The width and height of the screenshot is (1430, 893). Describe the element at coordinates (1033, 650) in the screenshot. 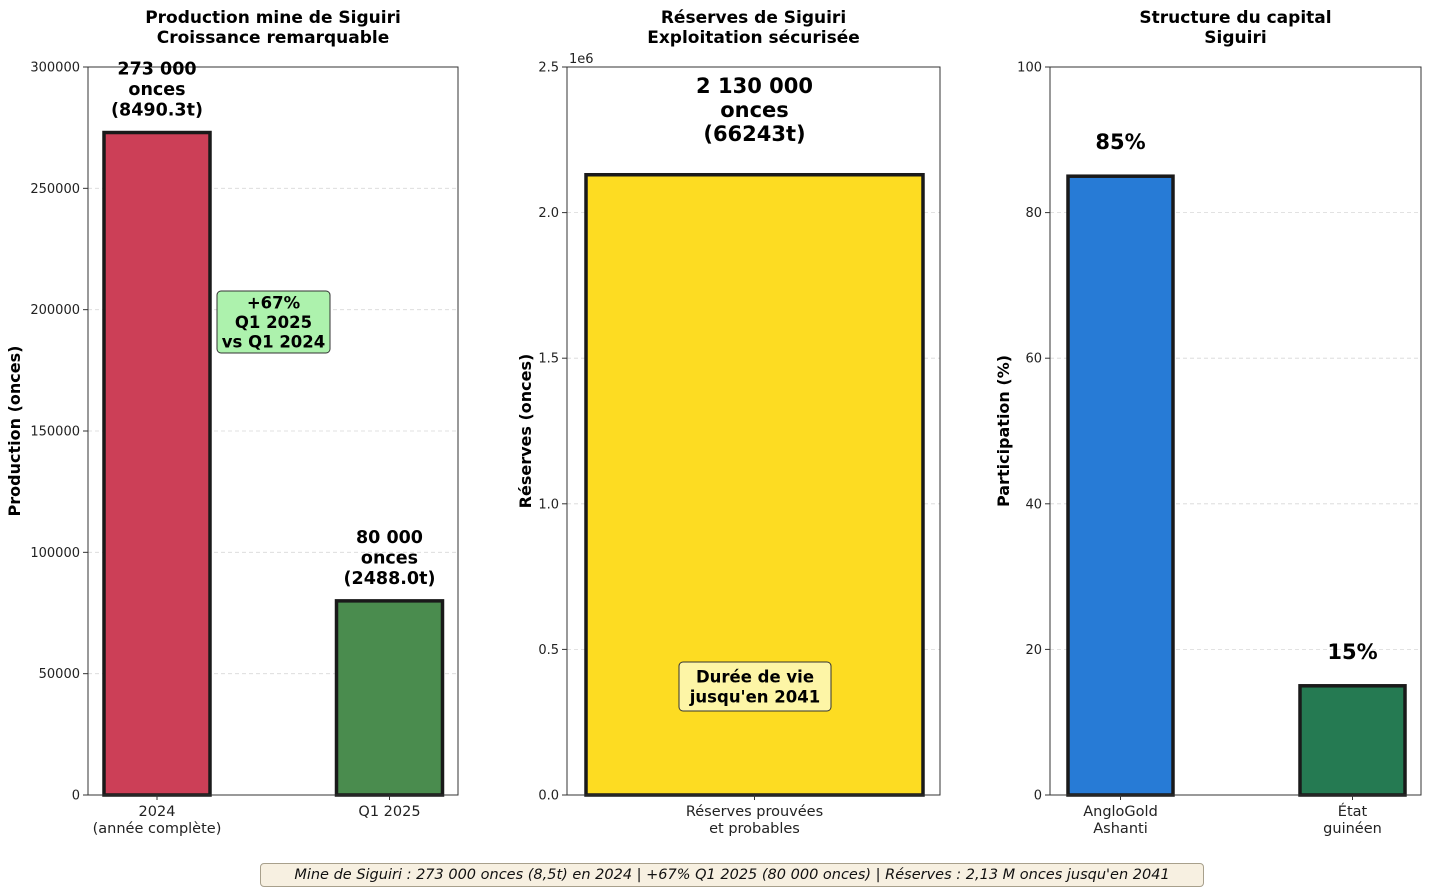

I see `y-tick-label: 20` at that location.